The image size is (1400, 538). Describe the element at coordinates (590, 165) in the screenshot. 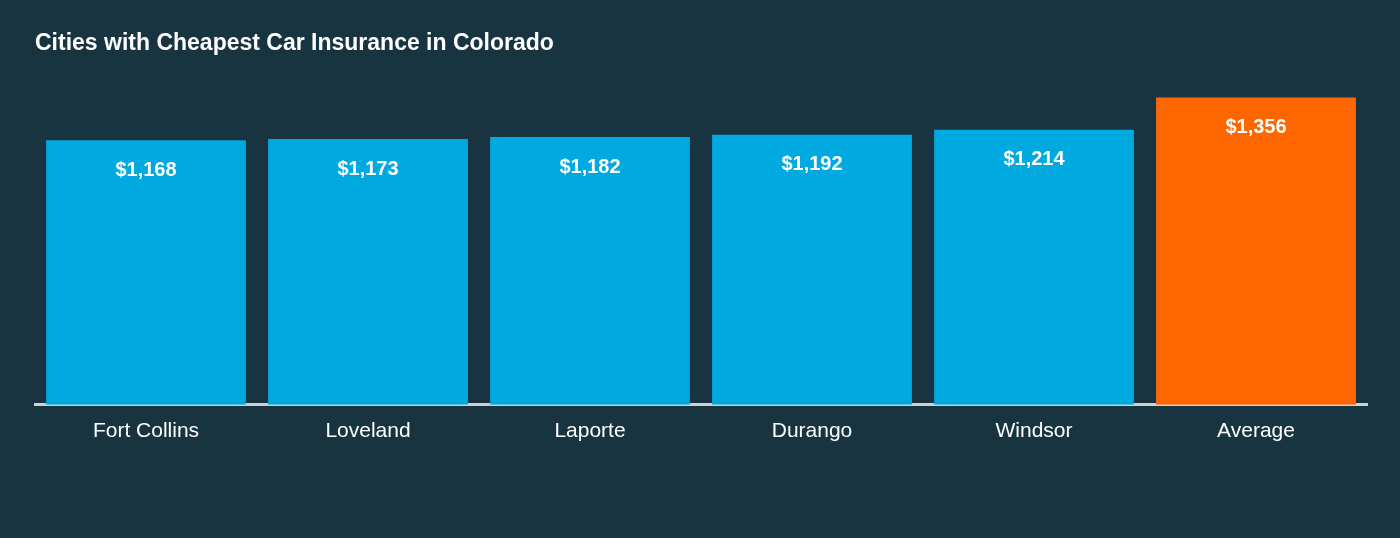

I see `data-label: $1,182` at that location.